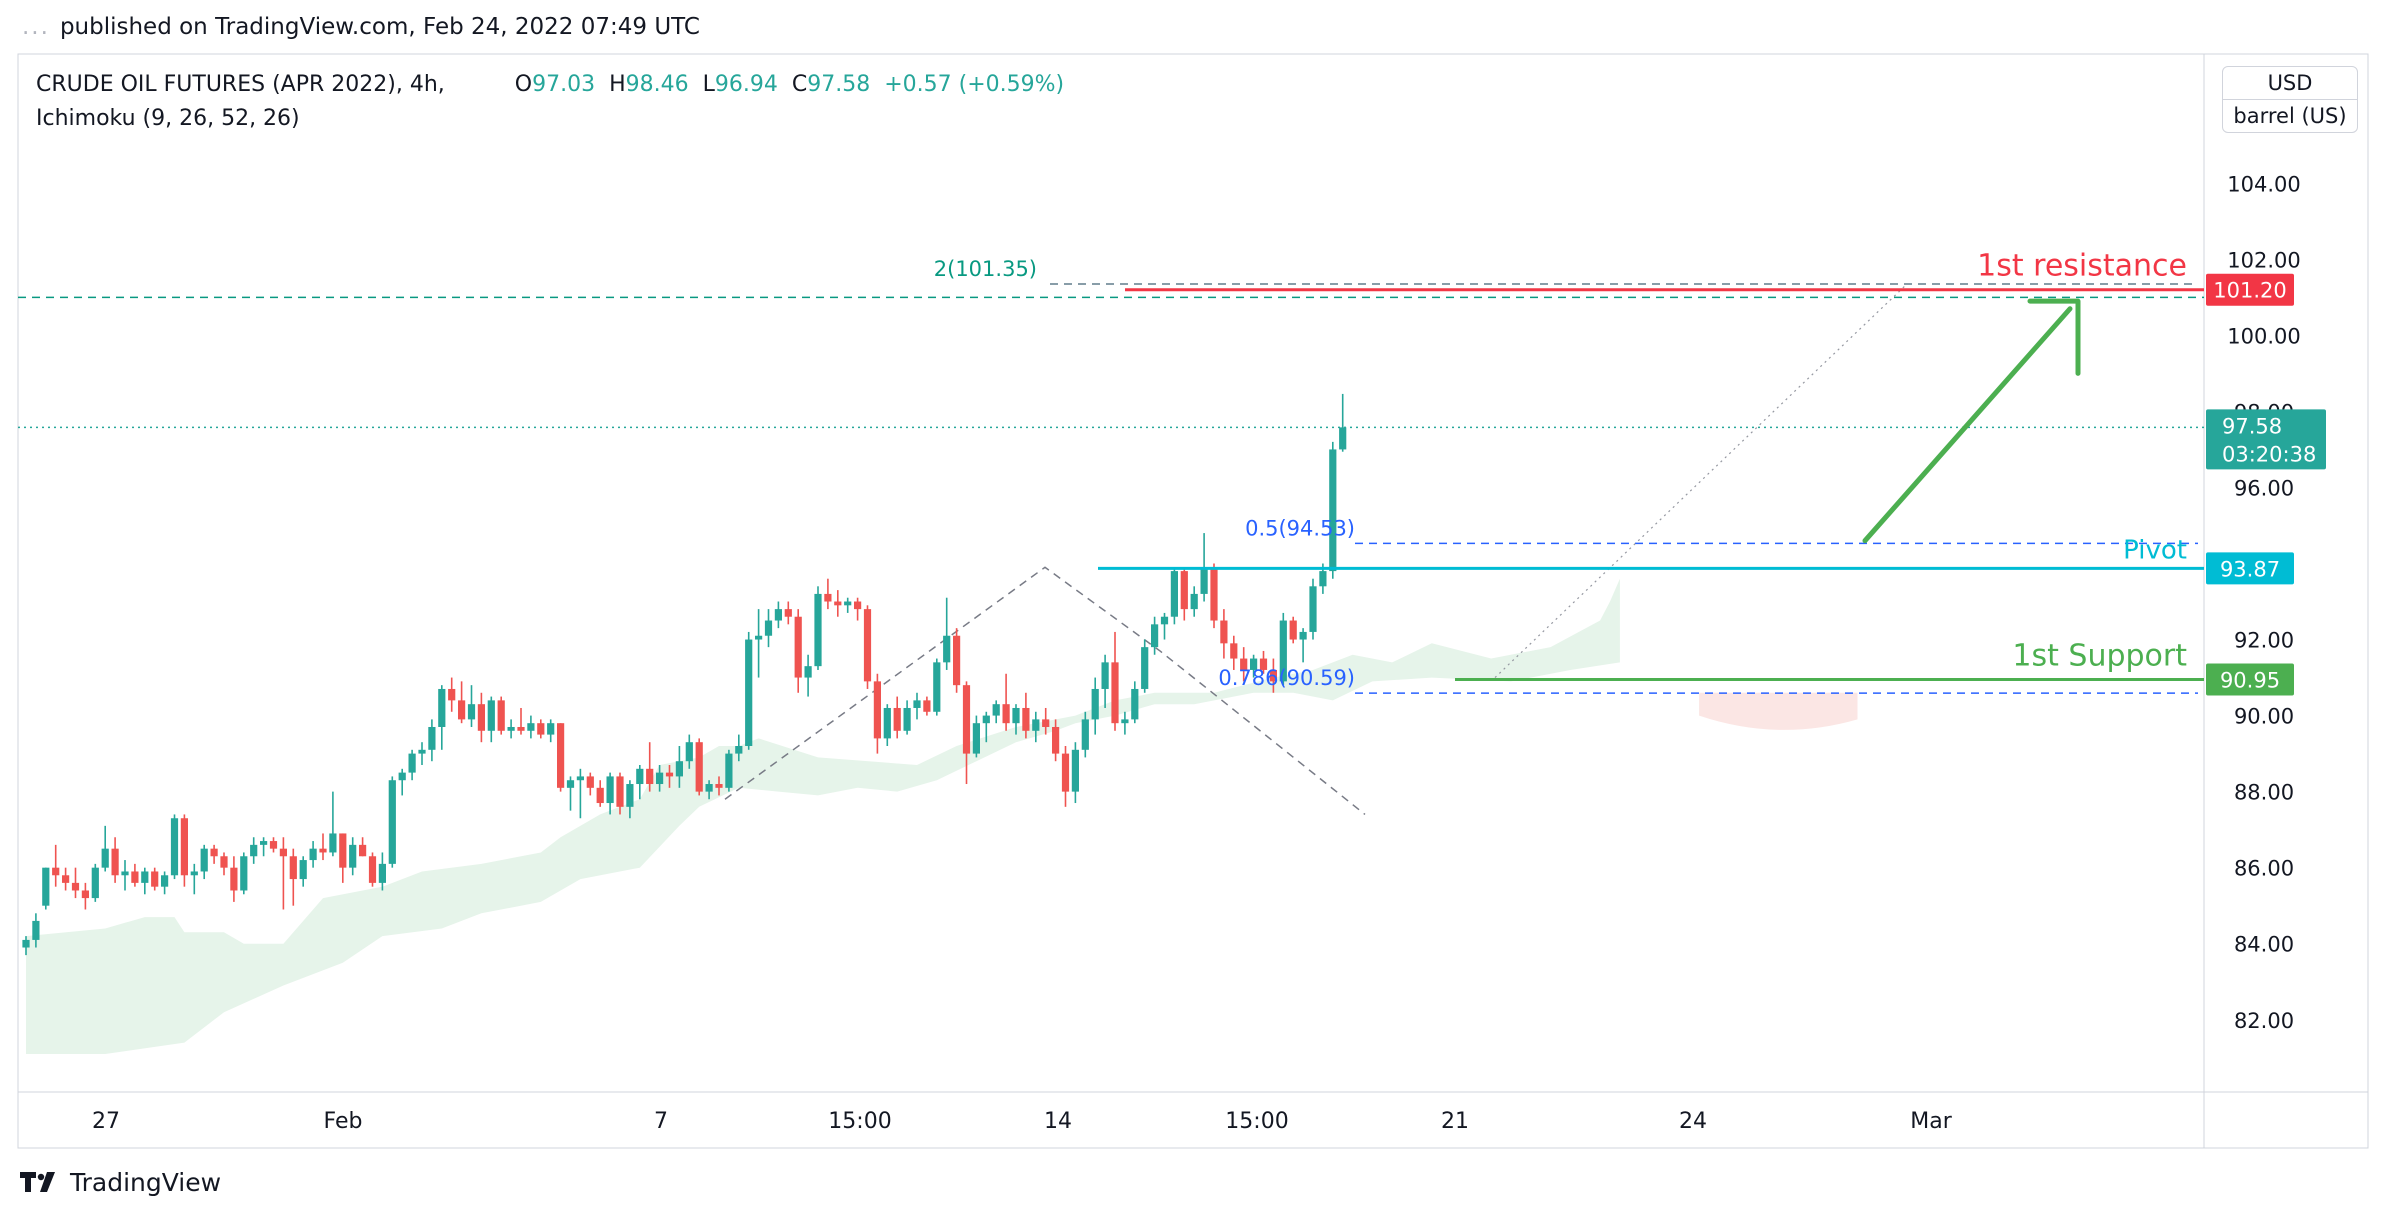  What do you see at coordinates (985, 269) in the screenshot?
I see `fib-label: 2(101.35)` at bounding box center [985, 269].